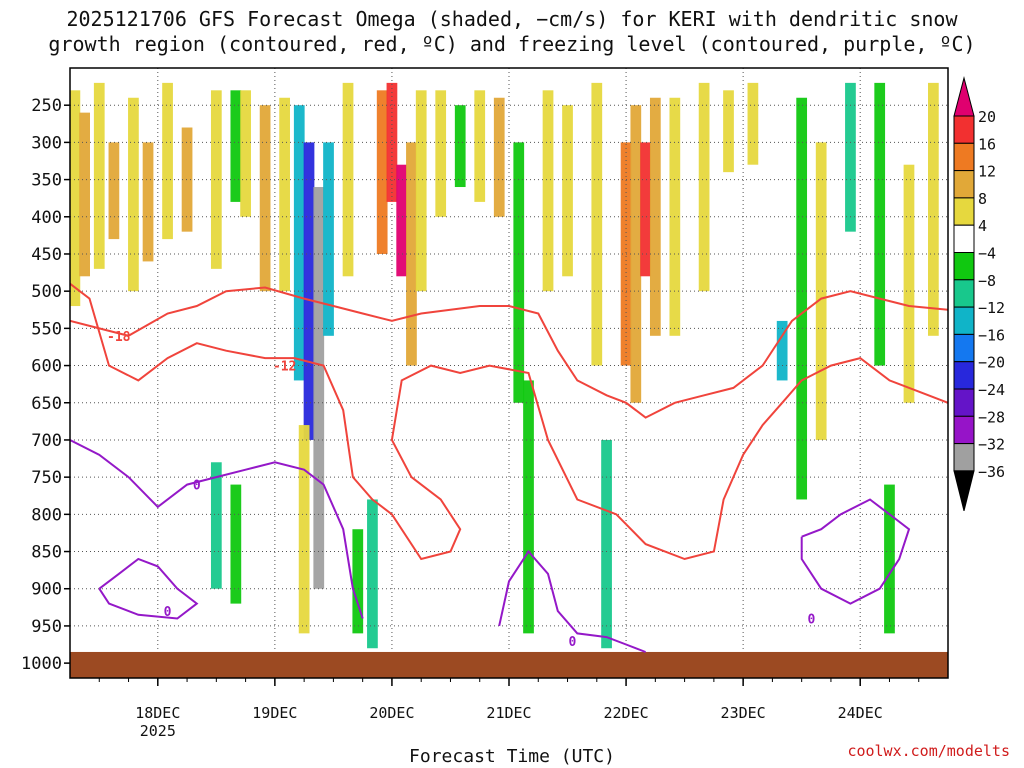 The image size is (1024, 768). I want to click on y-tick-label: 250, so click(46, 106).